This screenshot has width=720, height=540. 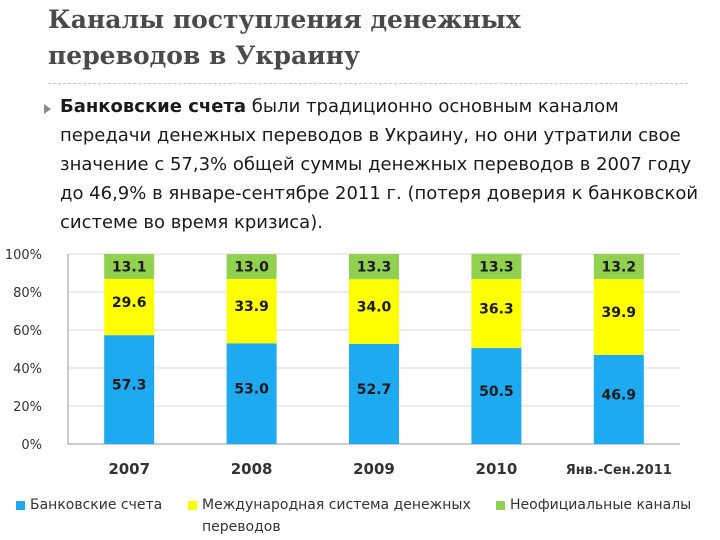 I want to click on y-tick-label: 20%, so click(x=27, y=407).